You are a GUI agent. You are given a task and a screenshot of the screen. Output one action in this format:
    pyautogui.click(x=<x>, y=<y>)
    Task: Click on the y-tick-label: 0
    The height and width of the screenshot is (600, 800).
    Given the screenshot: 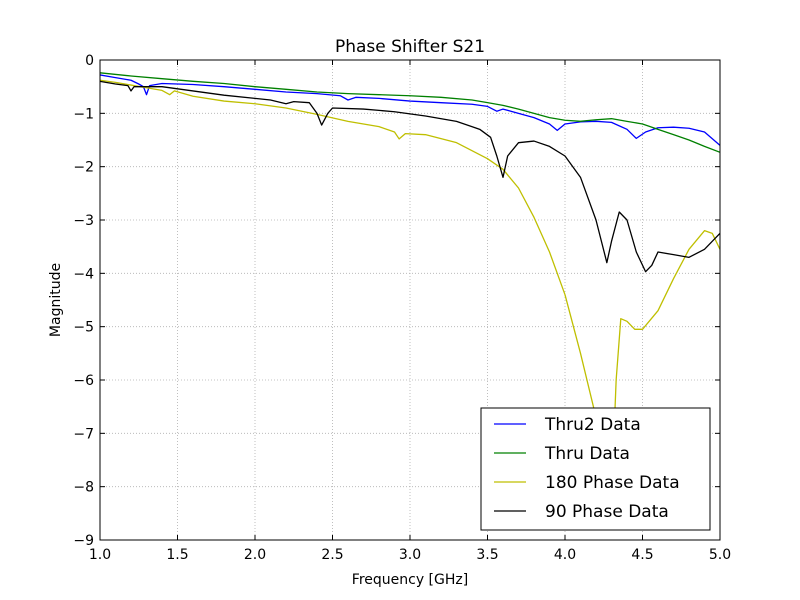 What is the action you would take?
    pyautogui.click(x=89, y=61)
    